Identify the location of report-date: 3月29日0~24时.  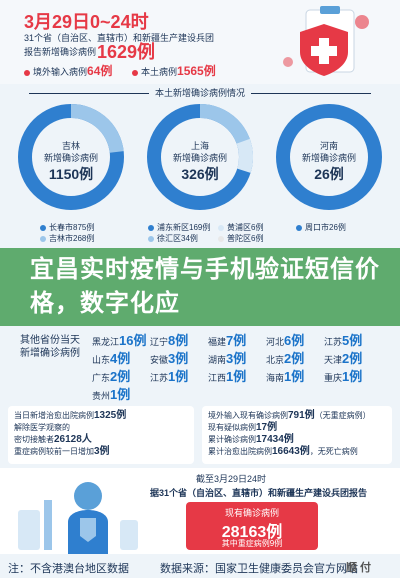
(86, 22).